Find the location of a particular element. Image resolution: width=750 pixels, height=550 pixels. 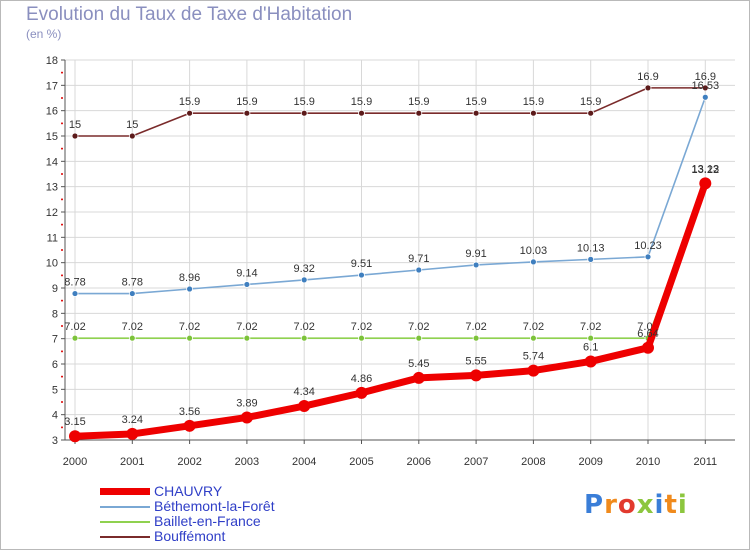

data-label-chauvry: 5.74 is located at coordinates (533, 357).